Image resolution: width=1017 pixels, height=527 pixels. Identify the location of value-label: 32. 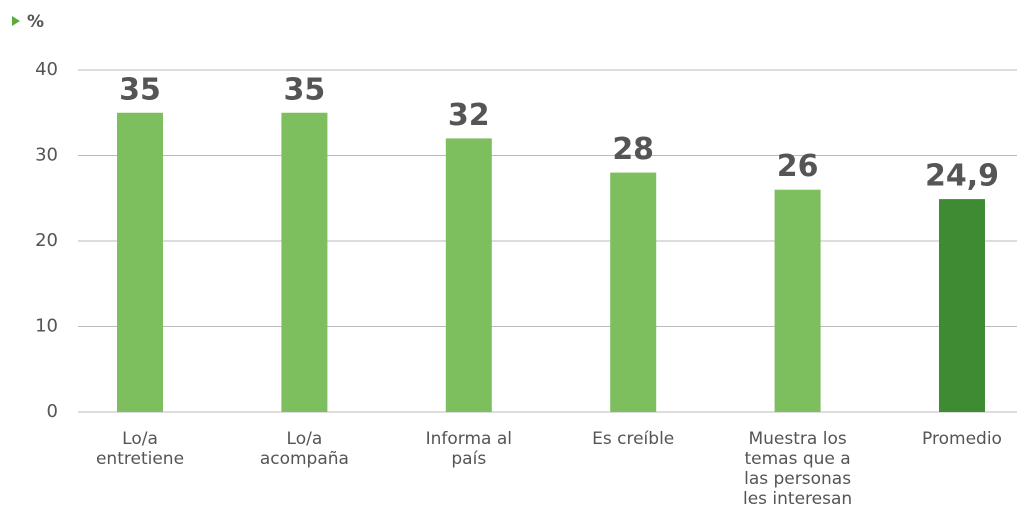
(469, 115).